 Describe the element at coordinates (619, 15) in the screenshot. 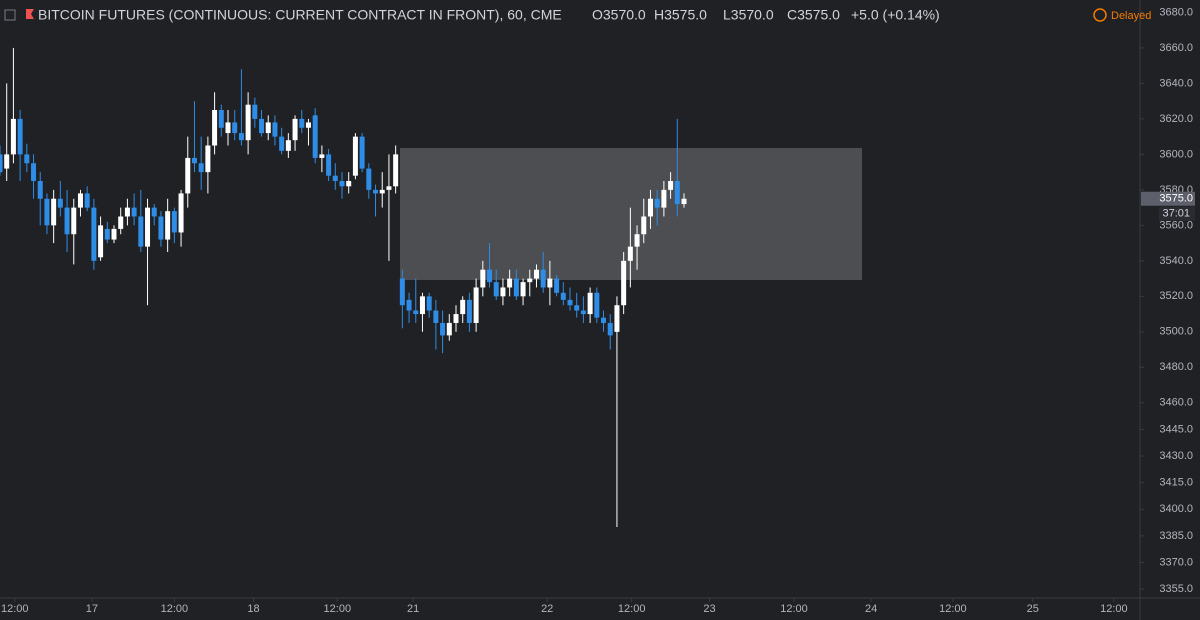

I see `ohlc-open: O3570.0` at that location.